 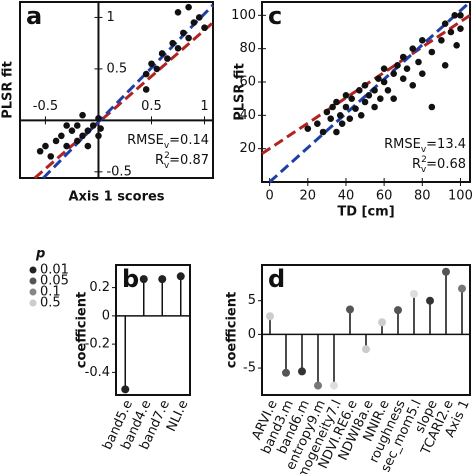 I want to click on x-tick-label: 1, so click(x=204, y=106).